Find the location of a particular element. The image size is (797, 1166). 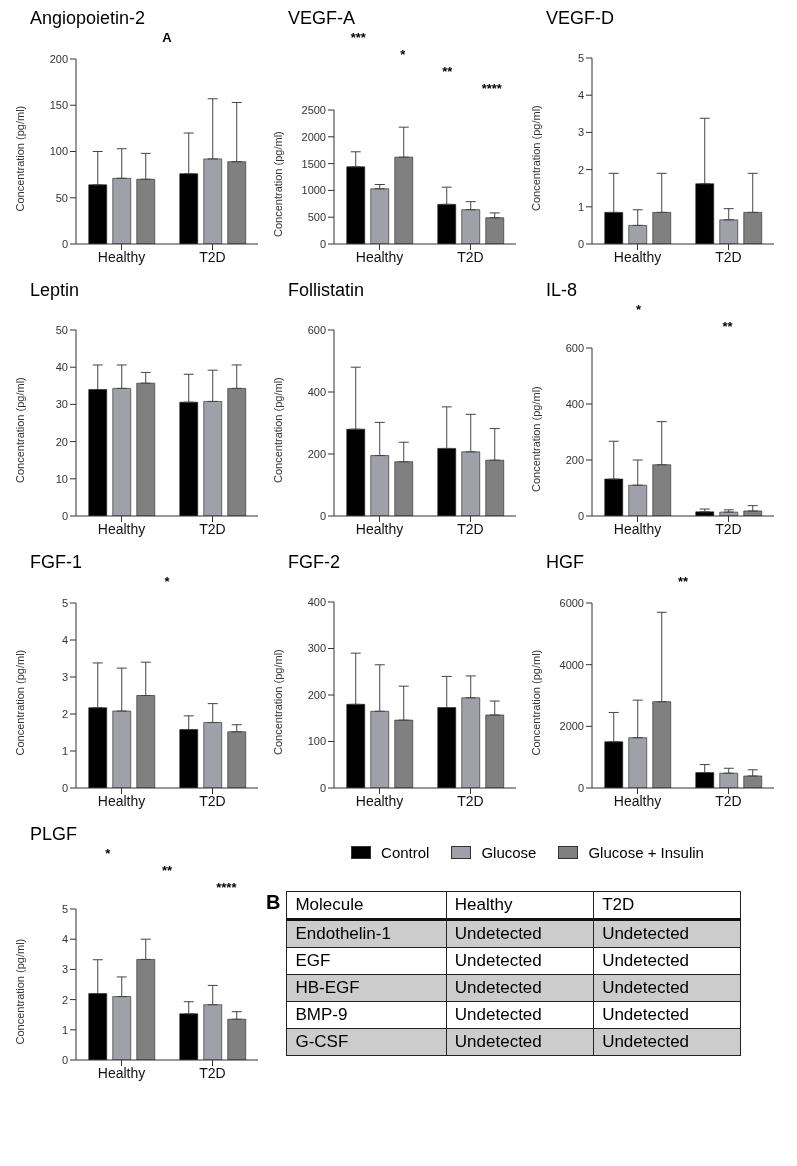

y-tick-label: 30 is located at coordinates (61, 404).